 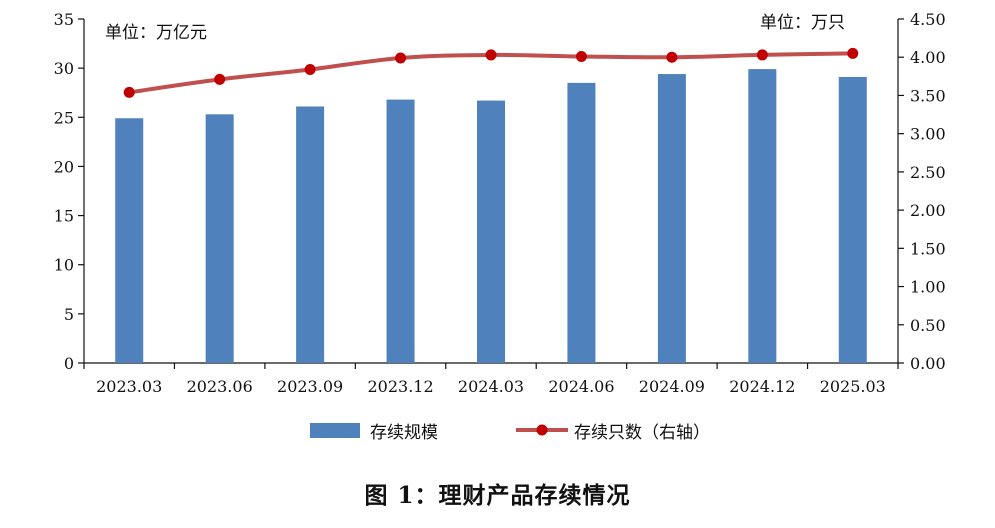 I want to click on left-y-axis: 0 5 10 15 20 25 30 35, so click(x=69, y=191).